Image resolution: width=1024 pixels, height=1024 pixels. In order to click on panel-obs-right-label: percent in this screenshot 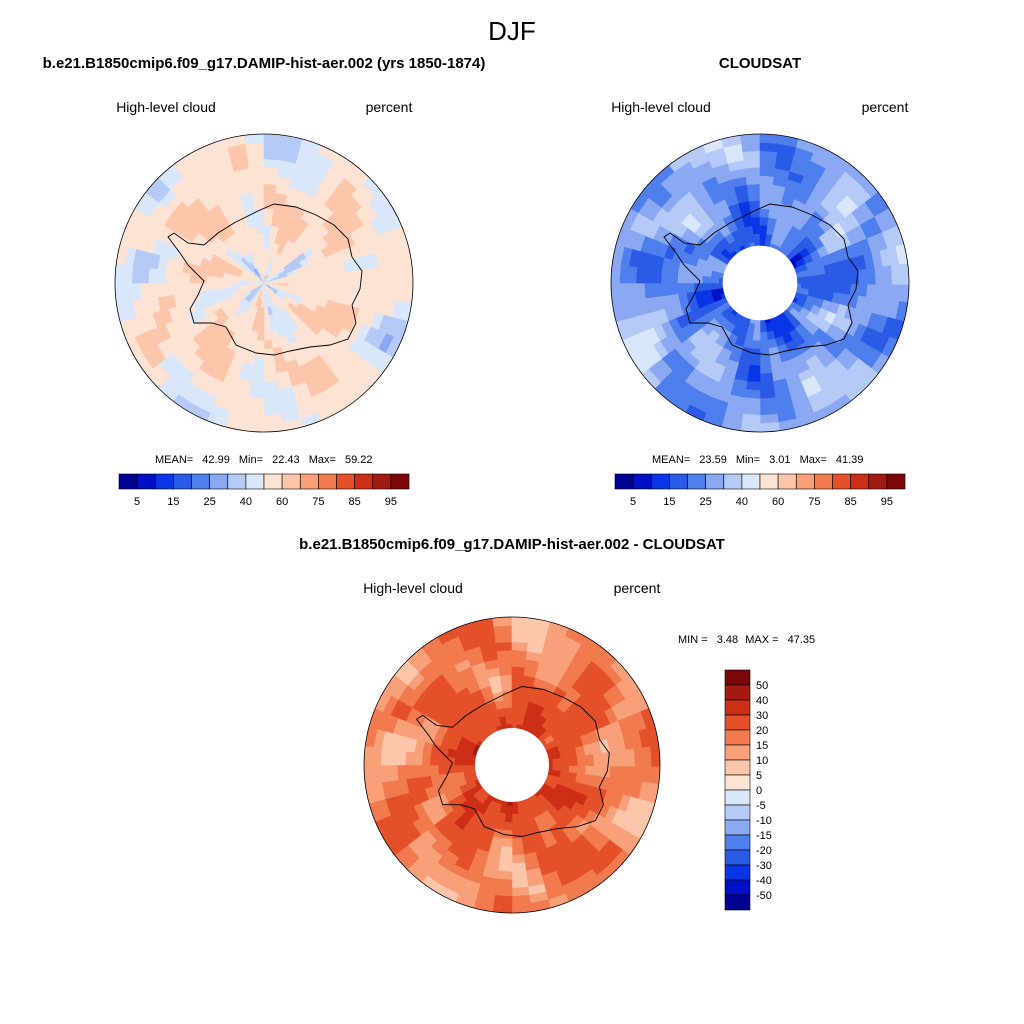, I will do `click(885, 107)`.